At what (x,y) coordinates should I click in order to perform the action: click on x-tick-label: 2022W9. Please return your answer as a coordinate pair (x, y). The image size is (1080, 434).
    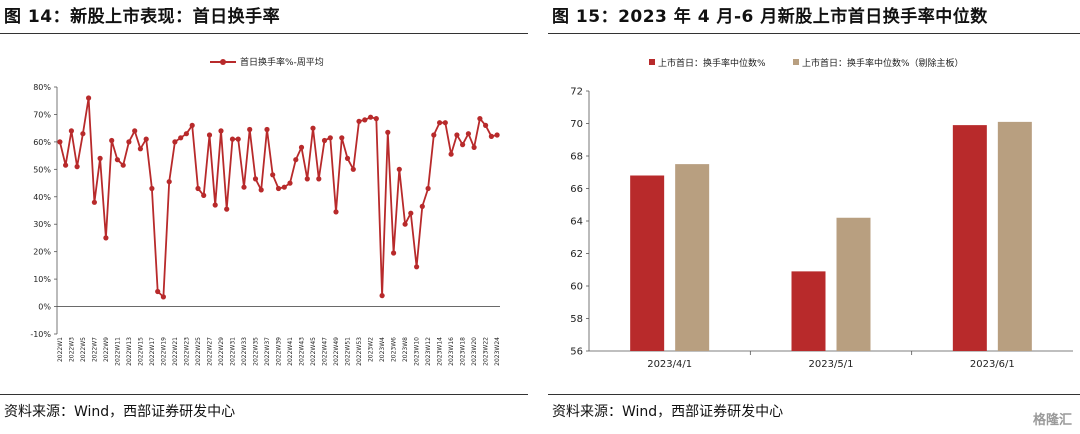
    Looking at the image, I should click on (106, 349).